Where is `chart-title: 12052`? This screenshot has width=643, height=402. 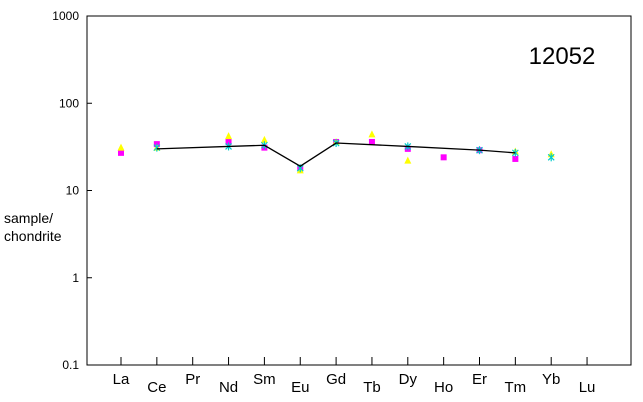 chart-title: 12052 is located at coordinates (562, 56).